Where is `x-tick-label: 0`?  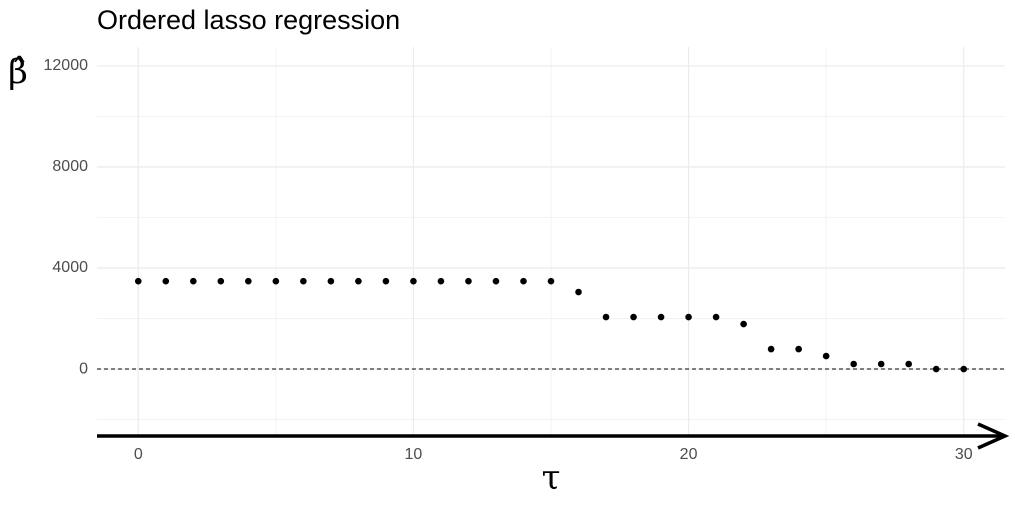 x-tick-label: 0 is located at coordinates (138, 454).